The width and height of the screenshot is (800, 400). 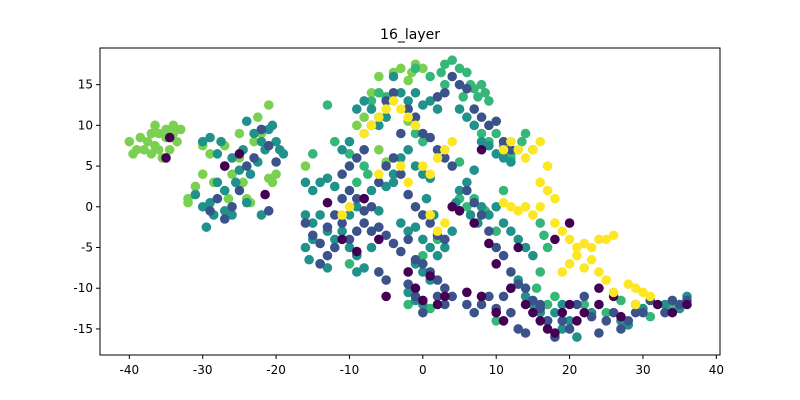 I want to click on y-tick-label: 15, so click(x=85, y=85).